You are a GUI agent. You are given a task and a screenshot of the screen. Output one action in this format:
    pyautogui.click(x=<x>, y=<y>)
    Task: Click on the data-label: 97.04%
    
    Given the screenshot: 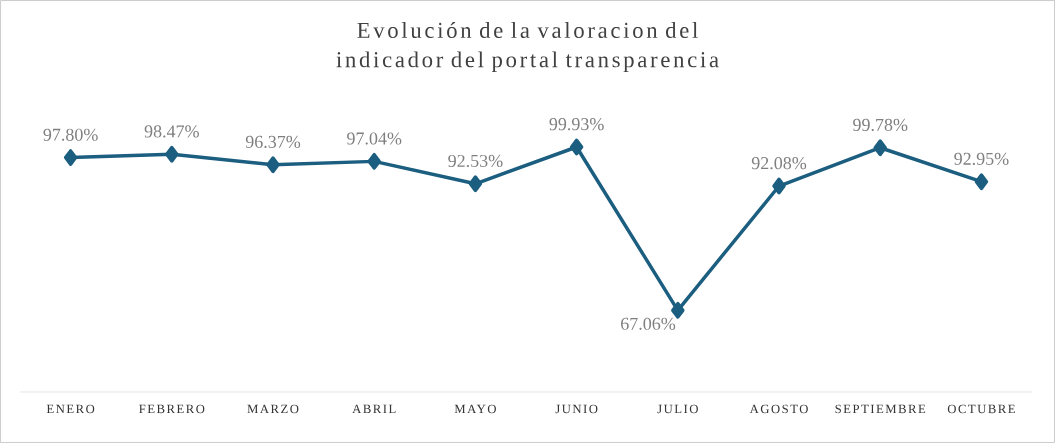 What is the action you would take?
    pyautogui.click(x=374, y=138)
    